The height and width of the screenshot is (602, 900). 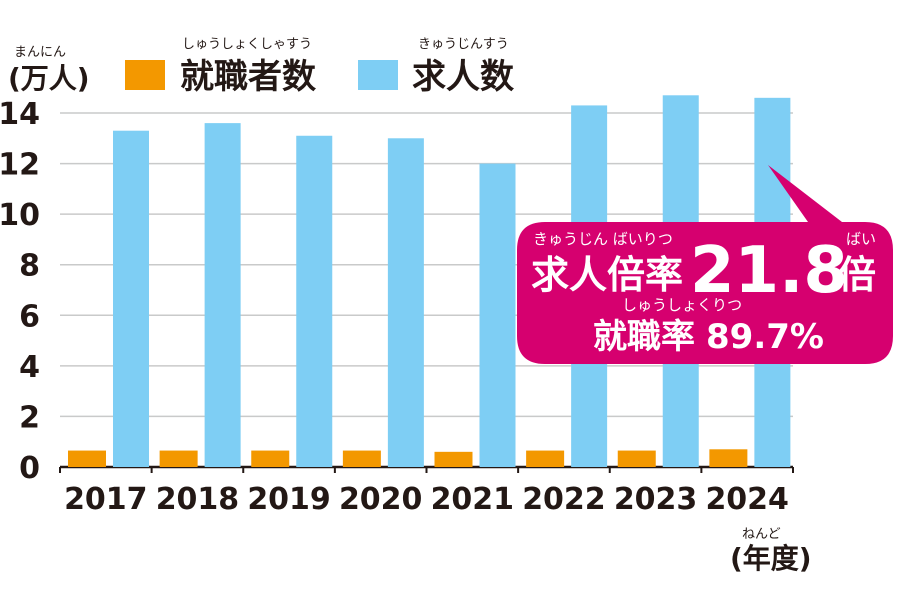 I want to click on employment-value: 89.7%, so click(x=765, y=337).